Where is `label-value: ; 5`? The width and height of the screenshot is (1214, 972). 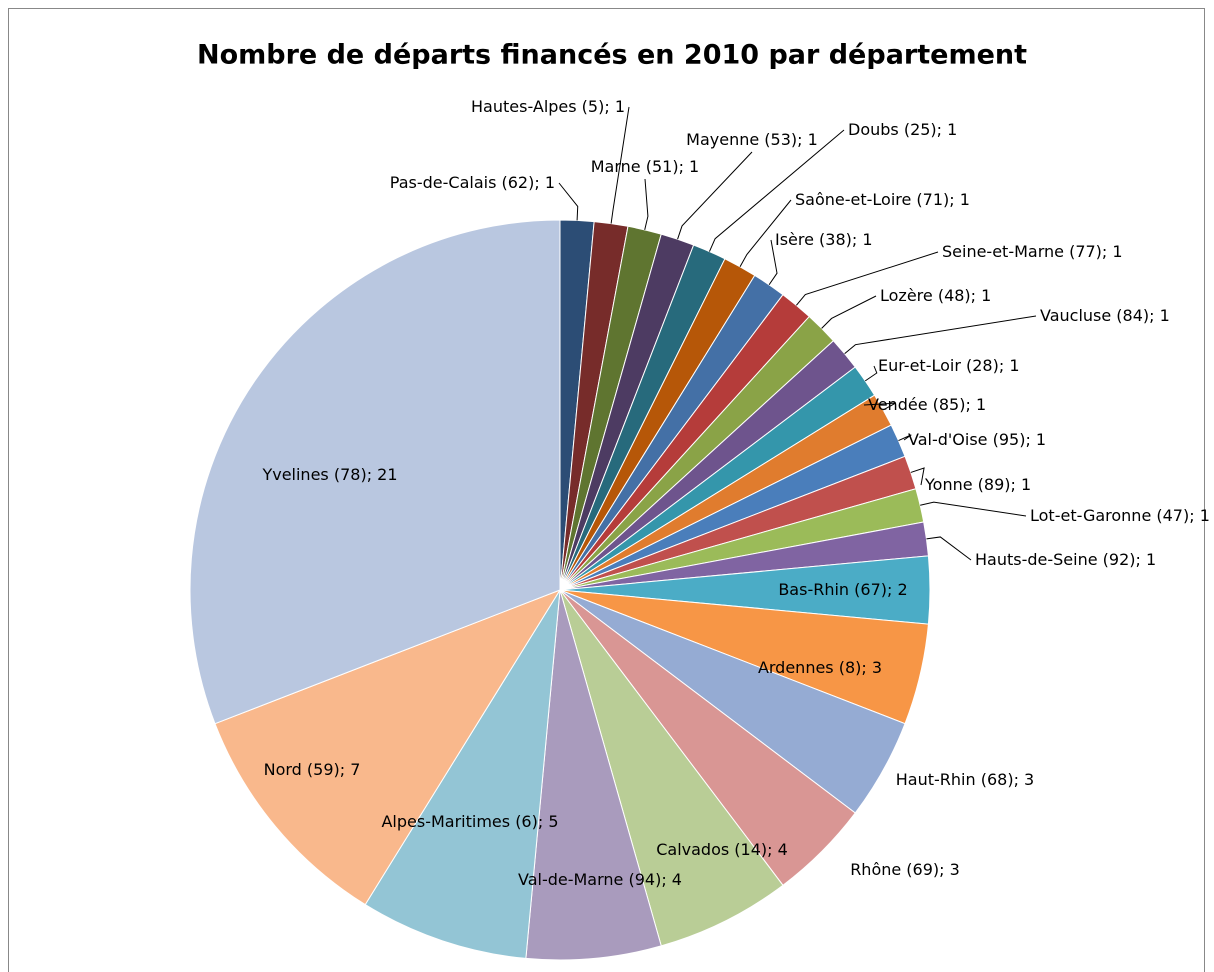
label-value: ; 5 is located at coordinates (548, 821).